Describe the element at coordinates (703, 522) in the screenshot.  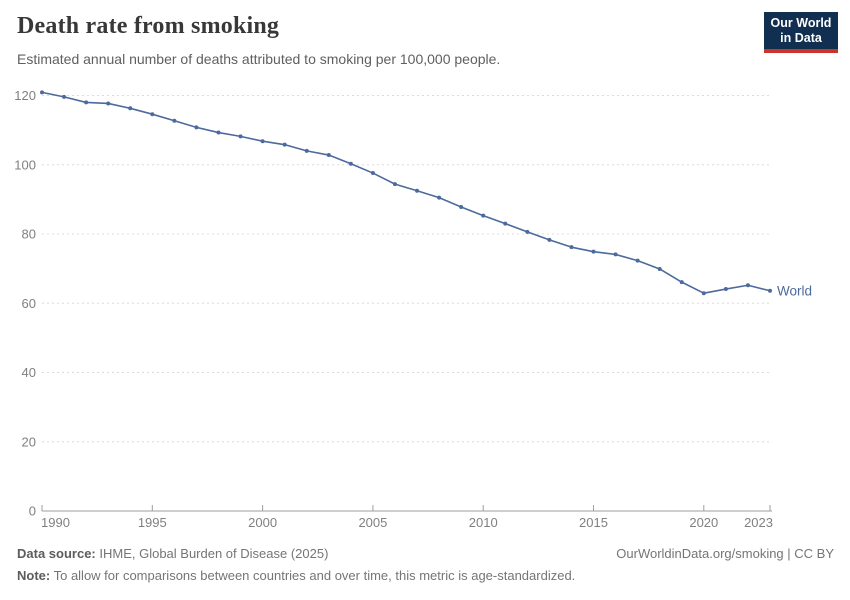
I see `x-tick-label: 2020` at that location.